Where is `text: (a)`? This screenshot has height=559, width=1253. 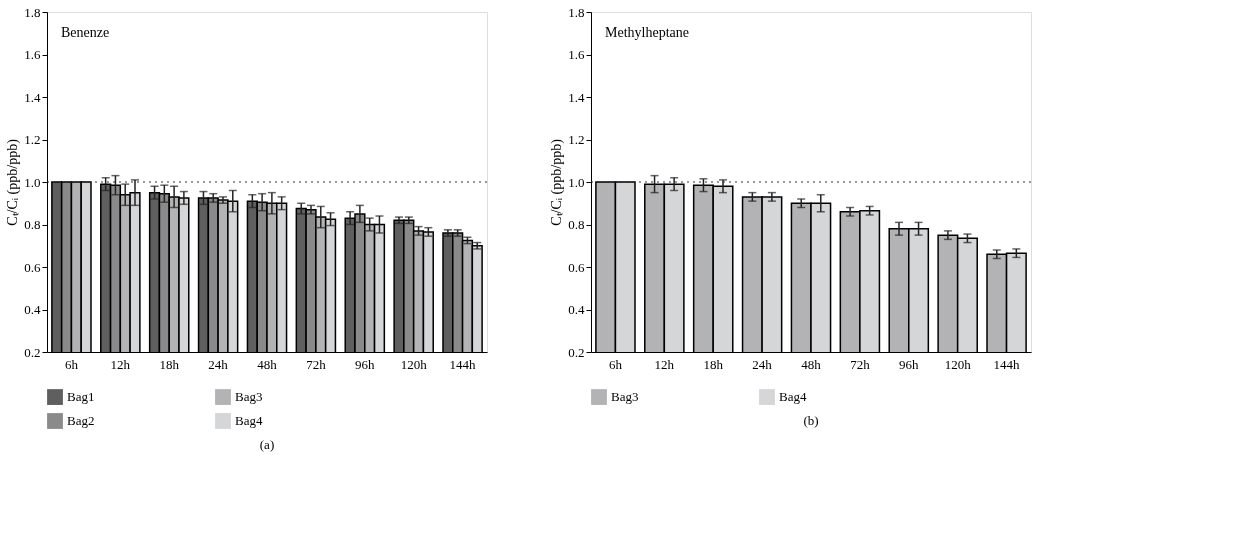
text: (a) is located at coordinates (267, 444).